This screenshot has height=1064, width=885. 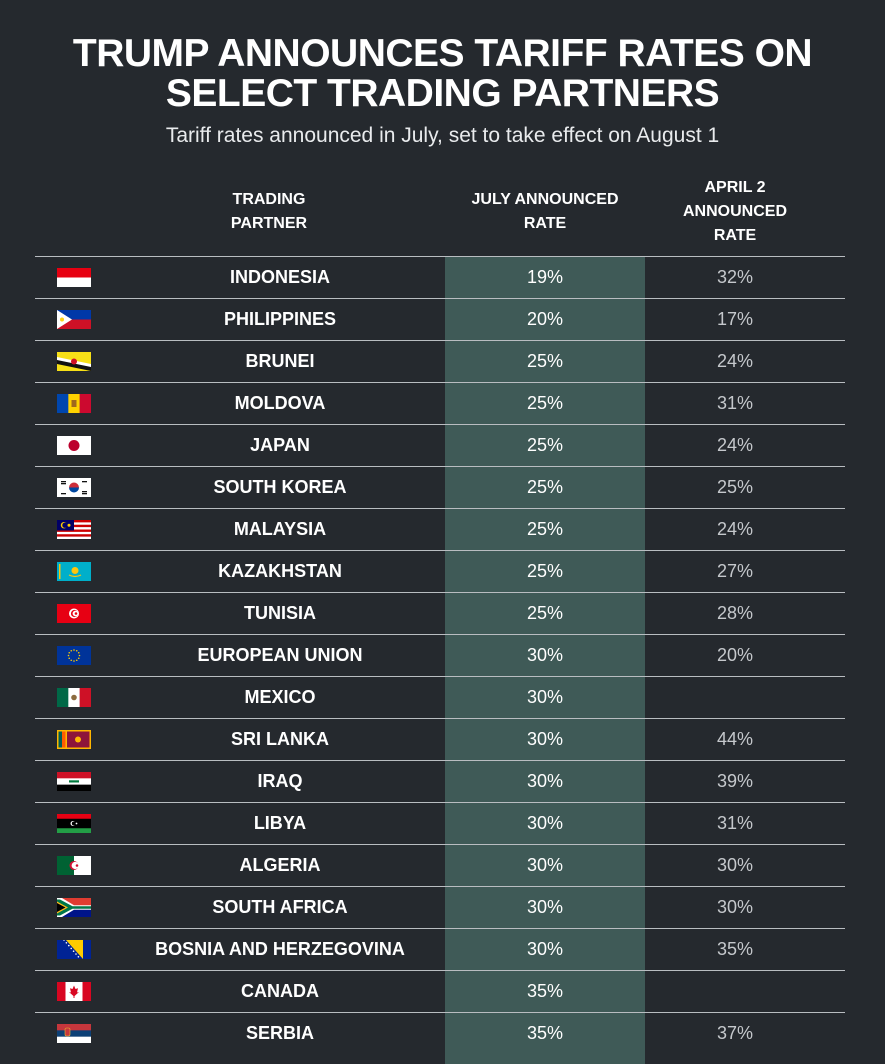 I want to click on april-rate: 32%, so click(x=735, y=277).